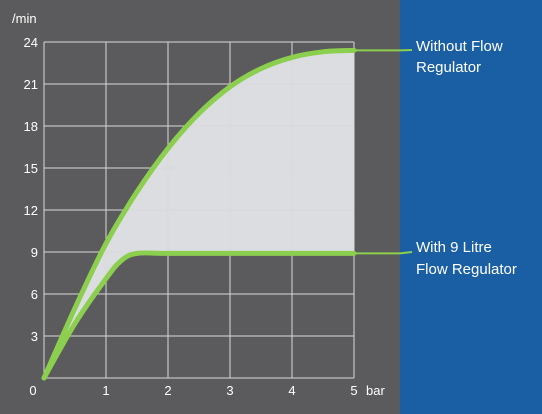 The height and width of the screenshot is (414, 542). What do you see at coordinates (31, 84) in the screenshot?
I see `y-tick-label: 21` at bounding box center [31, 84].